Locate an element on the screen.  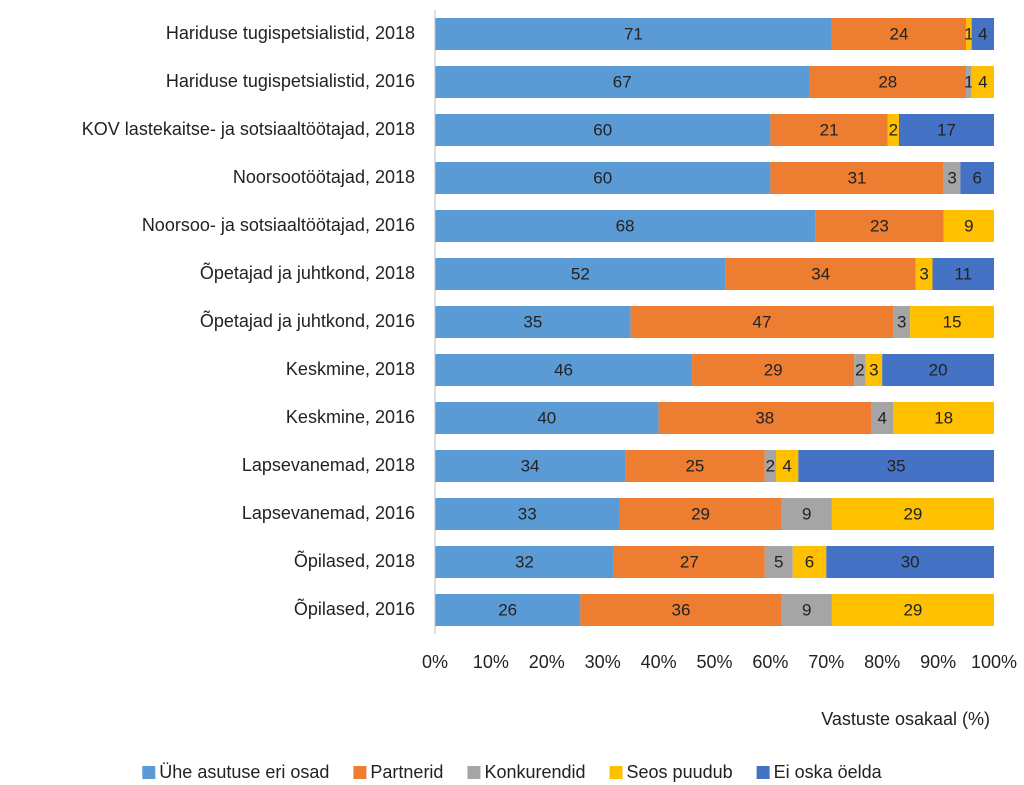
data-label: 3 is located at coordinates (901, 321).